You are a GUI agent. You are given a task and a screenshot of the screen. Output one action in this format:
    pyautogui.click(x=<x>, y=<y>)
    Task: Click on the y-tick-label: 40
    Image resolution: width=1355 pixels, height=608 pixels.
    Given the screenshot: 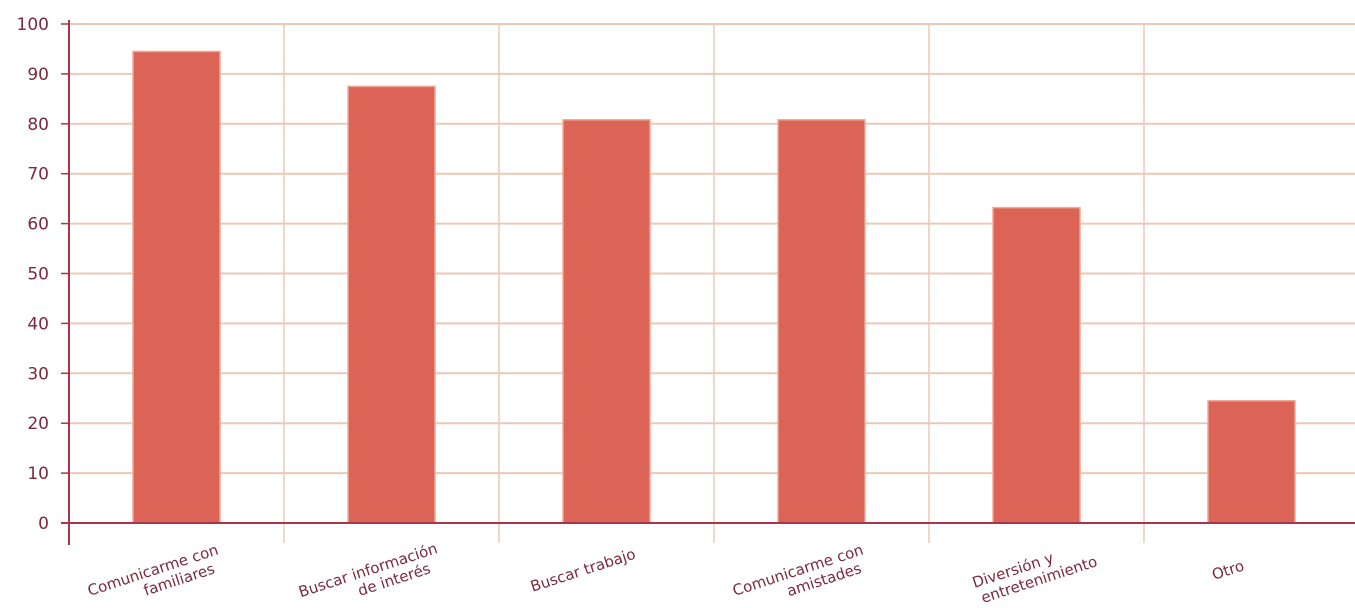 What is the action you would take?
    pyautogui.click(x=38, y=324)
    